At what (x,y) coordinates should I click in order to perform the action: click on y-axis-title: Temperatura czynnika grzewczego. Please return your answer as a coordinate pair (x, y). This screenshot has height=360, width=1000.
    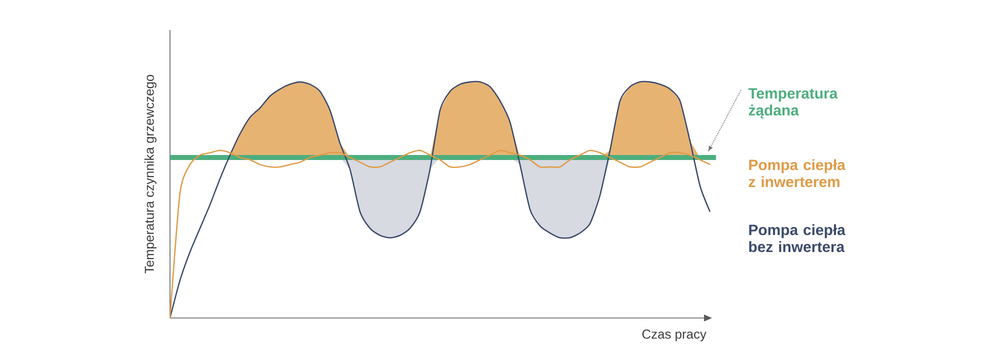
    Looking at the image, I should click on (150, 174).